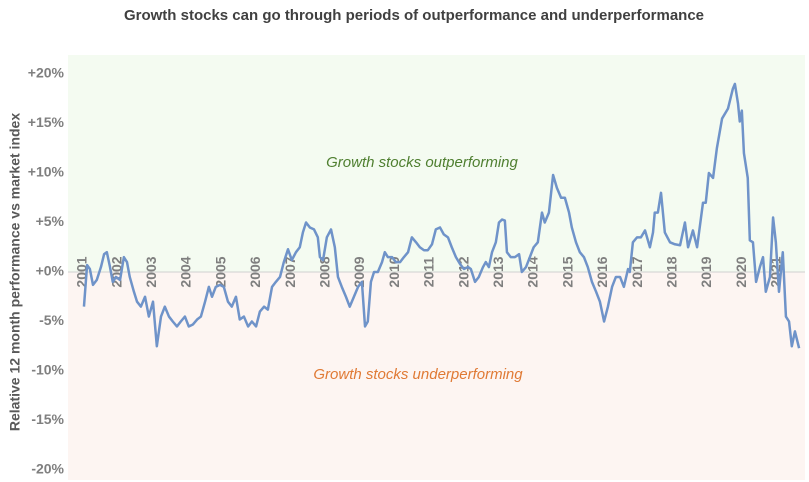  What do you see at coordinates (46, 122) in the screenshot?
I see `y-tick-label: +15%` at bounding box center [46, 122].